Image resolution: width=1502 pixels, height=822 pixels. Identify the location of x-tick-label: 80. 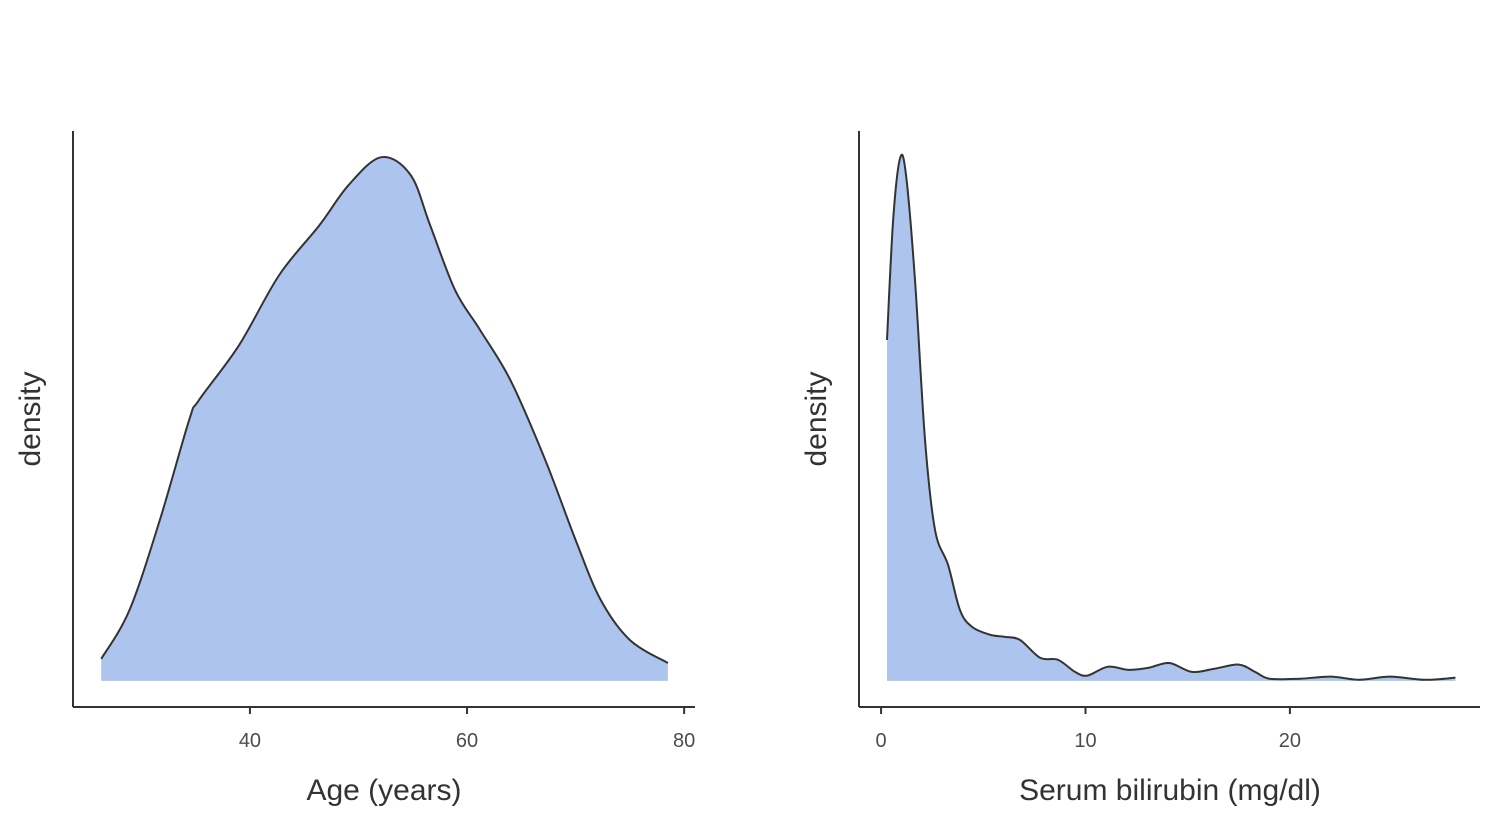
(684, 741).